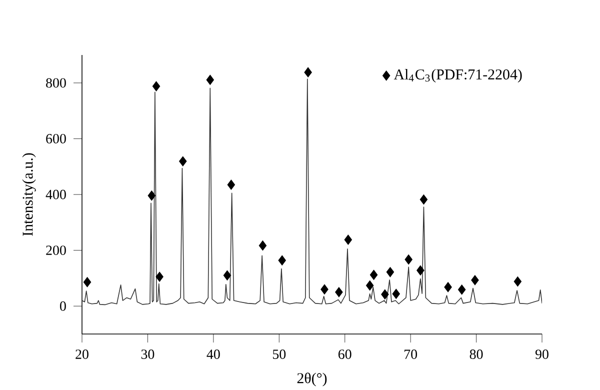  What do you see at coordinates (345, 354) in the screenshot?
I see `x-tick-label: 60` at bounding box center [345, 354].